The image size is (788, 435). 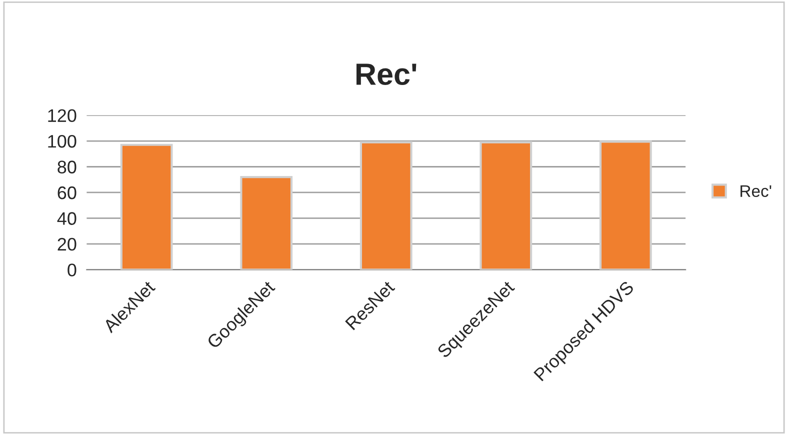 What do you see at coordinates (62, 115) in the screenshot?
I see `y-tick-label: 120` at bounding box center [62, 115].